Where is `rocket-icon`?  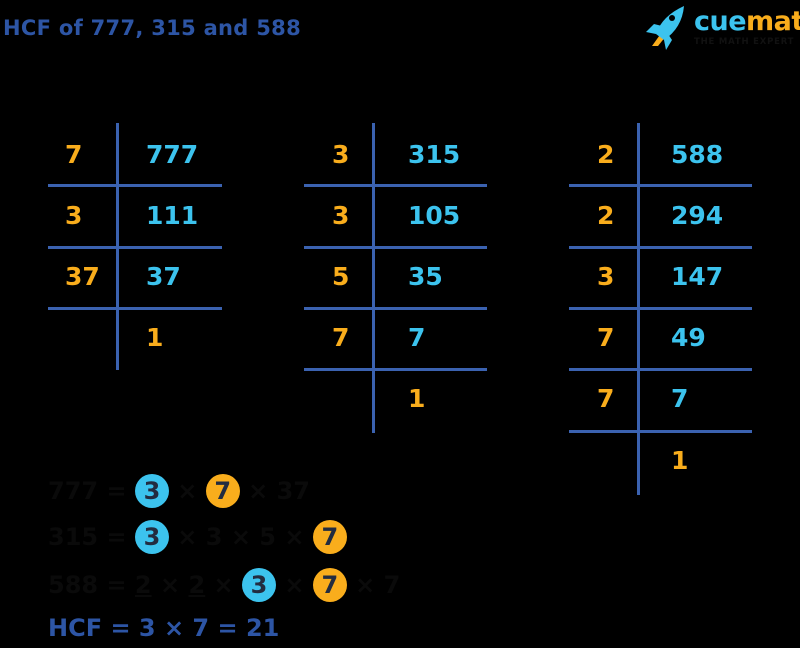
rocket-icon is located at coordinates (665, 28).